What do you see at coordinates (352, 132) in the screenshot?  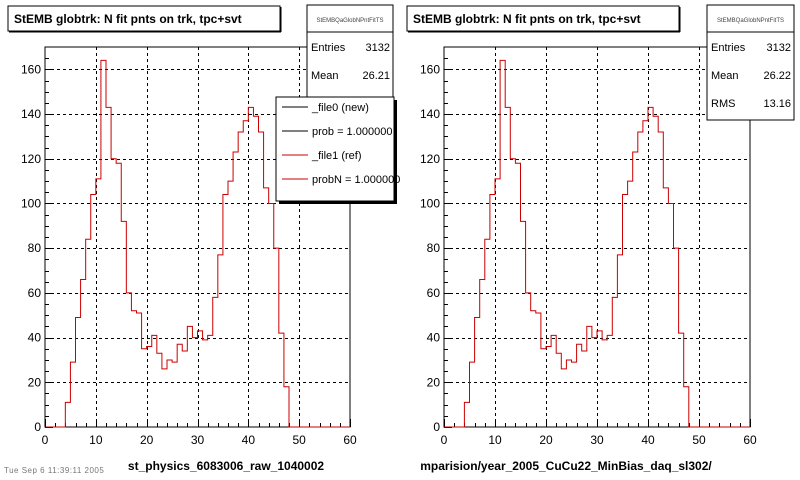 I see `legend-label: prob = 1.000000` at bounding box center [352, 132].